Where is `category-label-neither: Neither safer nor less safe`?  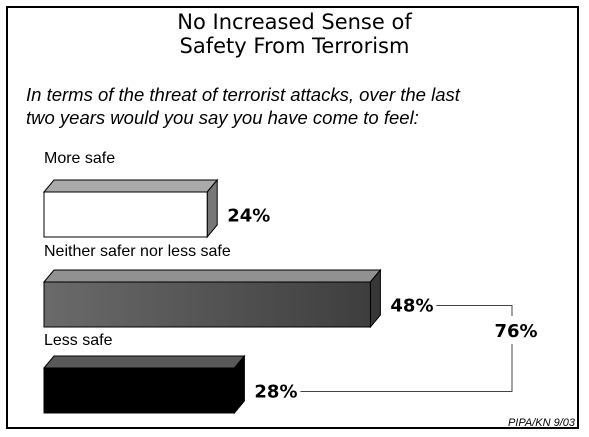 category-label-neither: Neither safer nor less safe is located at coordinates (137, 251).